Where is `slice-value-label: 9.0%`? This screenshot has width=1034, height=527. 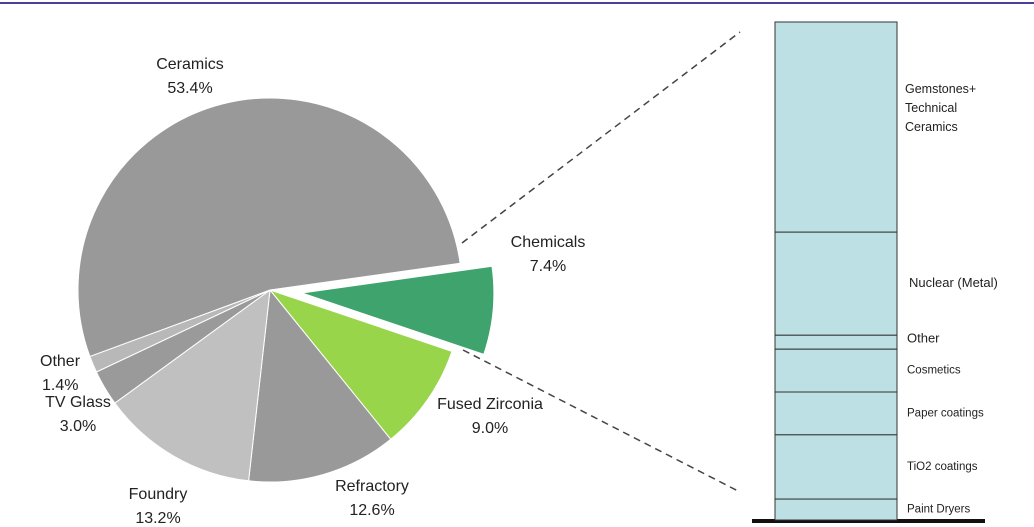 slice-value-label: 9.0% is located at coordinates (490, 428).